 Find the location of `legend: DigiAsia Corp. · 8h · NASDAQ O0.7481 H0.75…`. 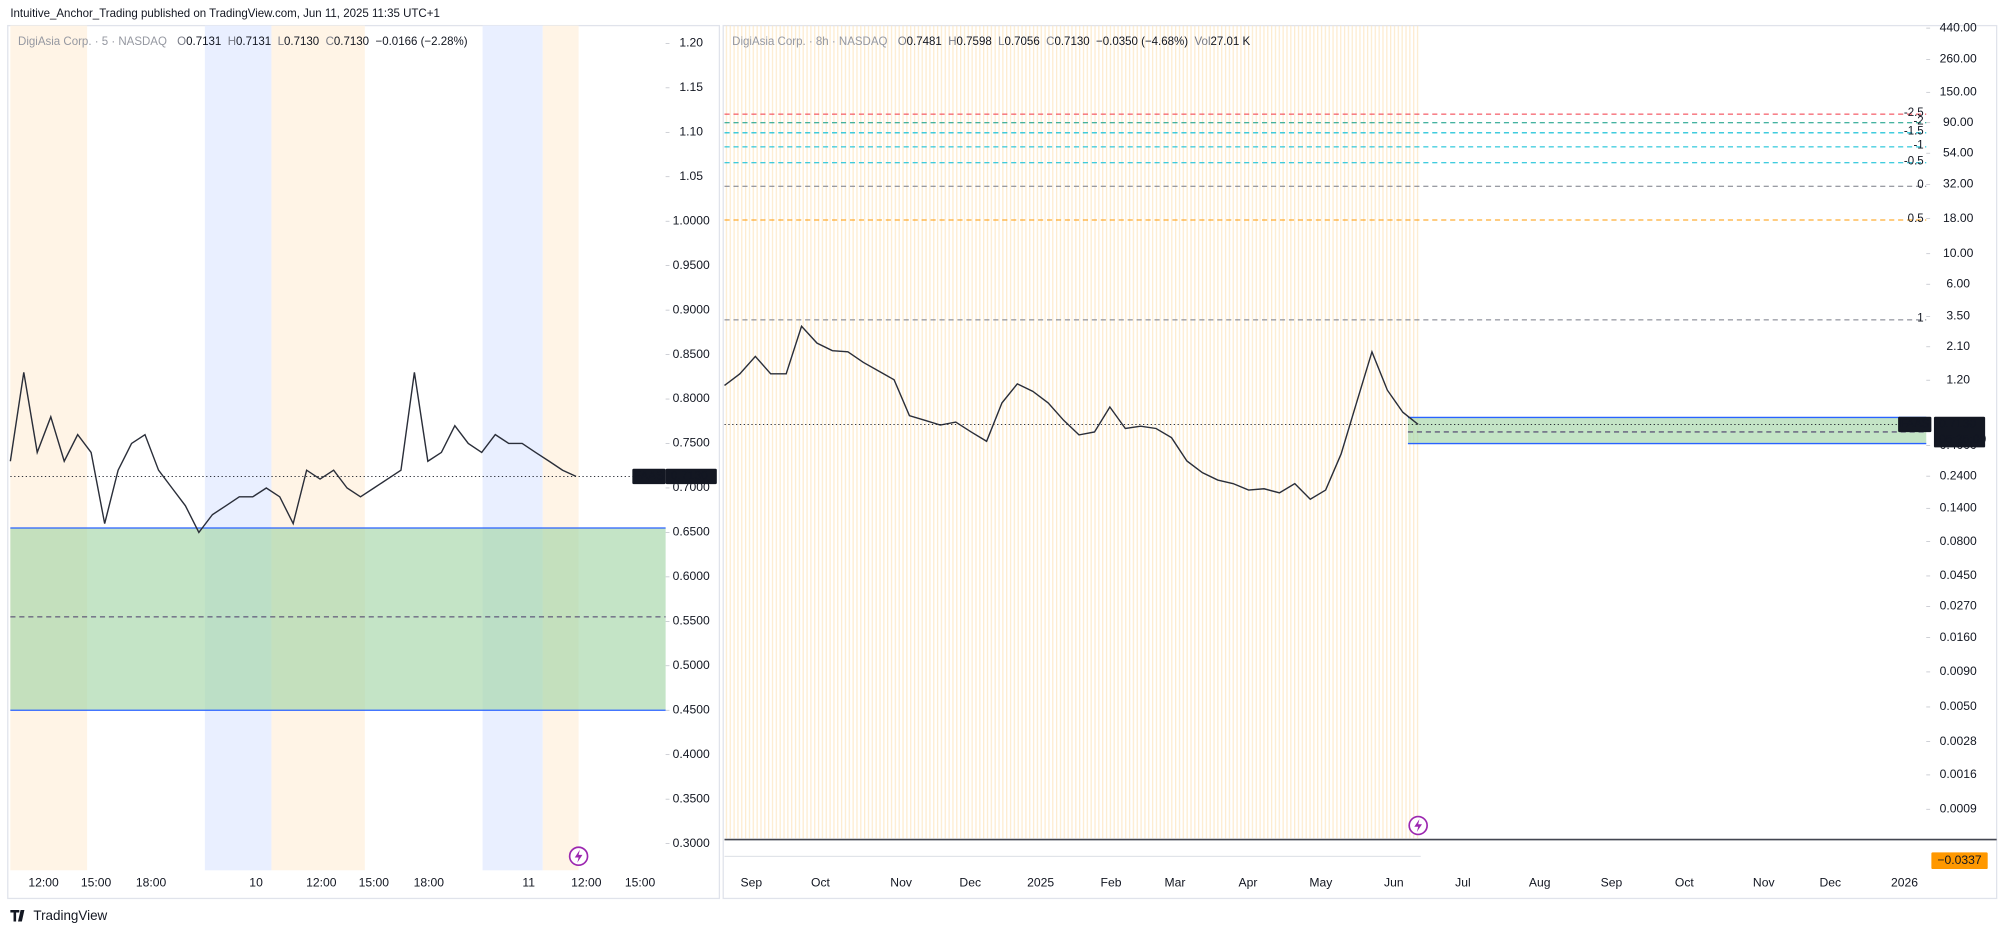

legend: DigiAsia Corp. · 8h · NASDAQ O0.7481 H0.75… is located at coordinates (991, 42).